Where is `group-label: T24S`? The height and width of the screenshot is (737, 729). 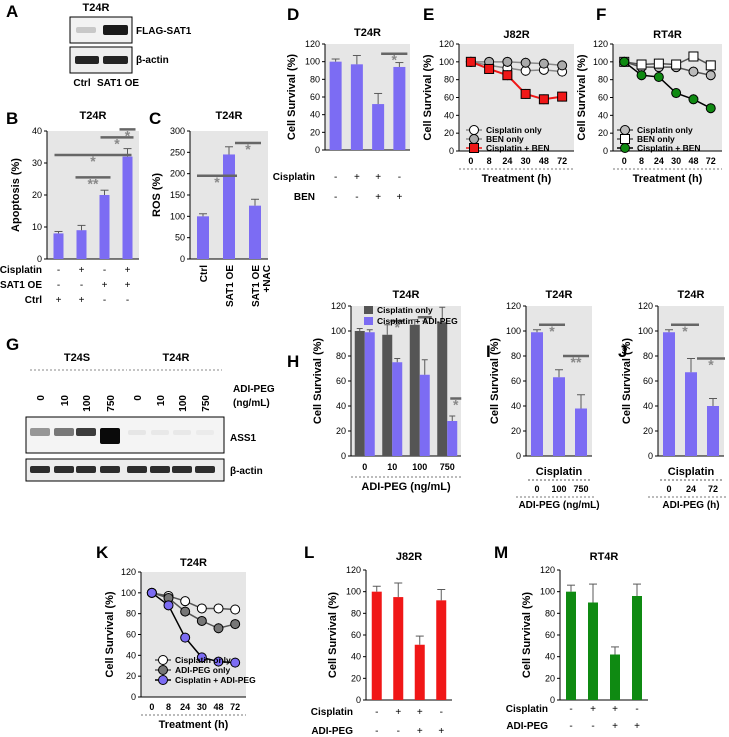 group-label: T24S is located at coordinates (77, 358).